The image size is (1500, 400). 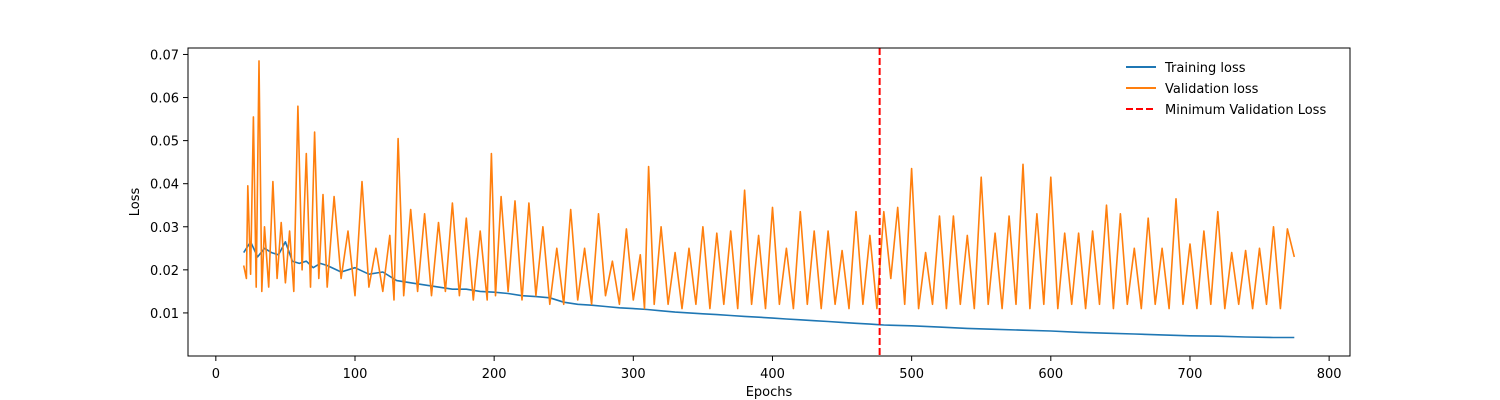 I want to click on legend-label: Training loss, so click(x=1205, y=68).